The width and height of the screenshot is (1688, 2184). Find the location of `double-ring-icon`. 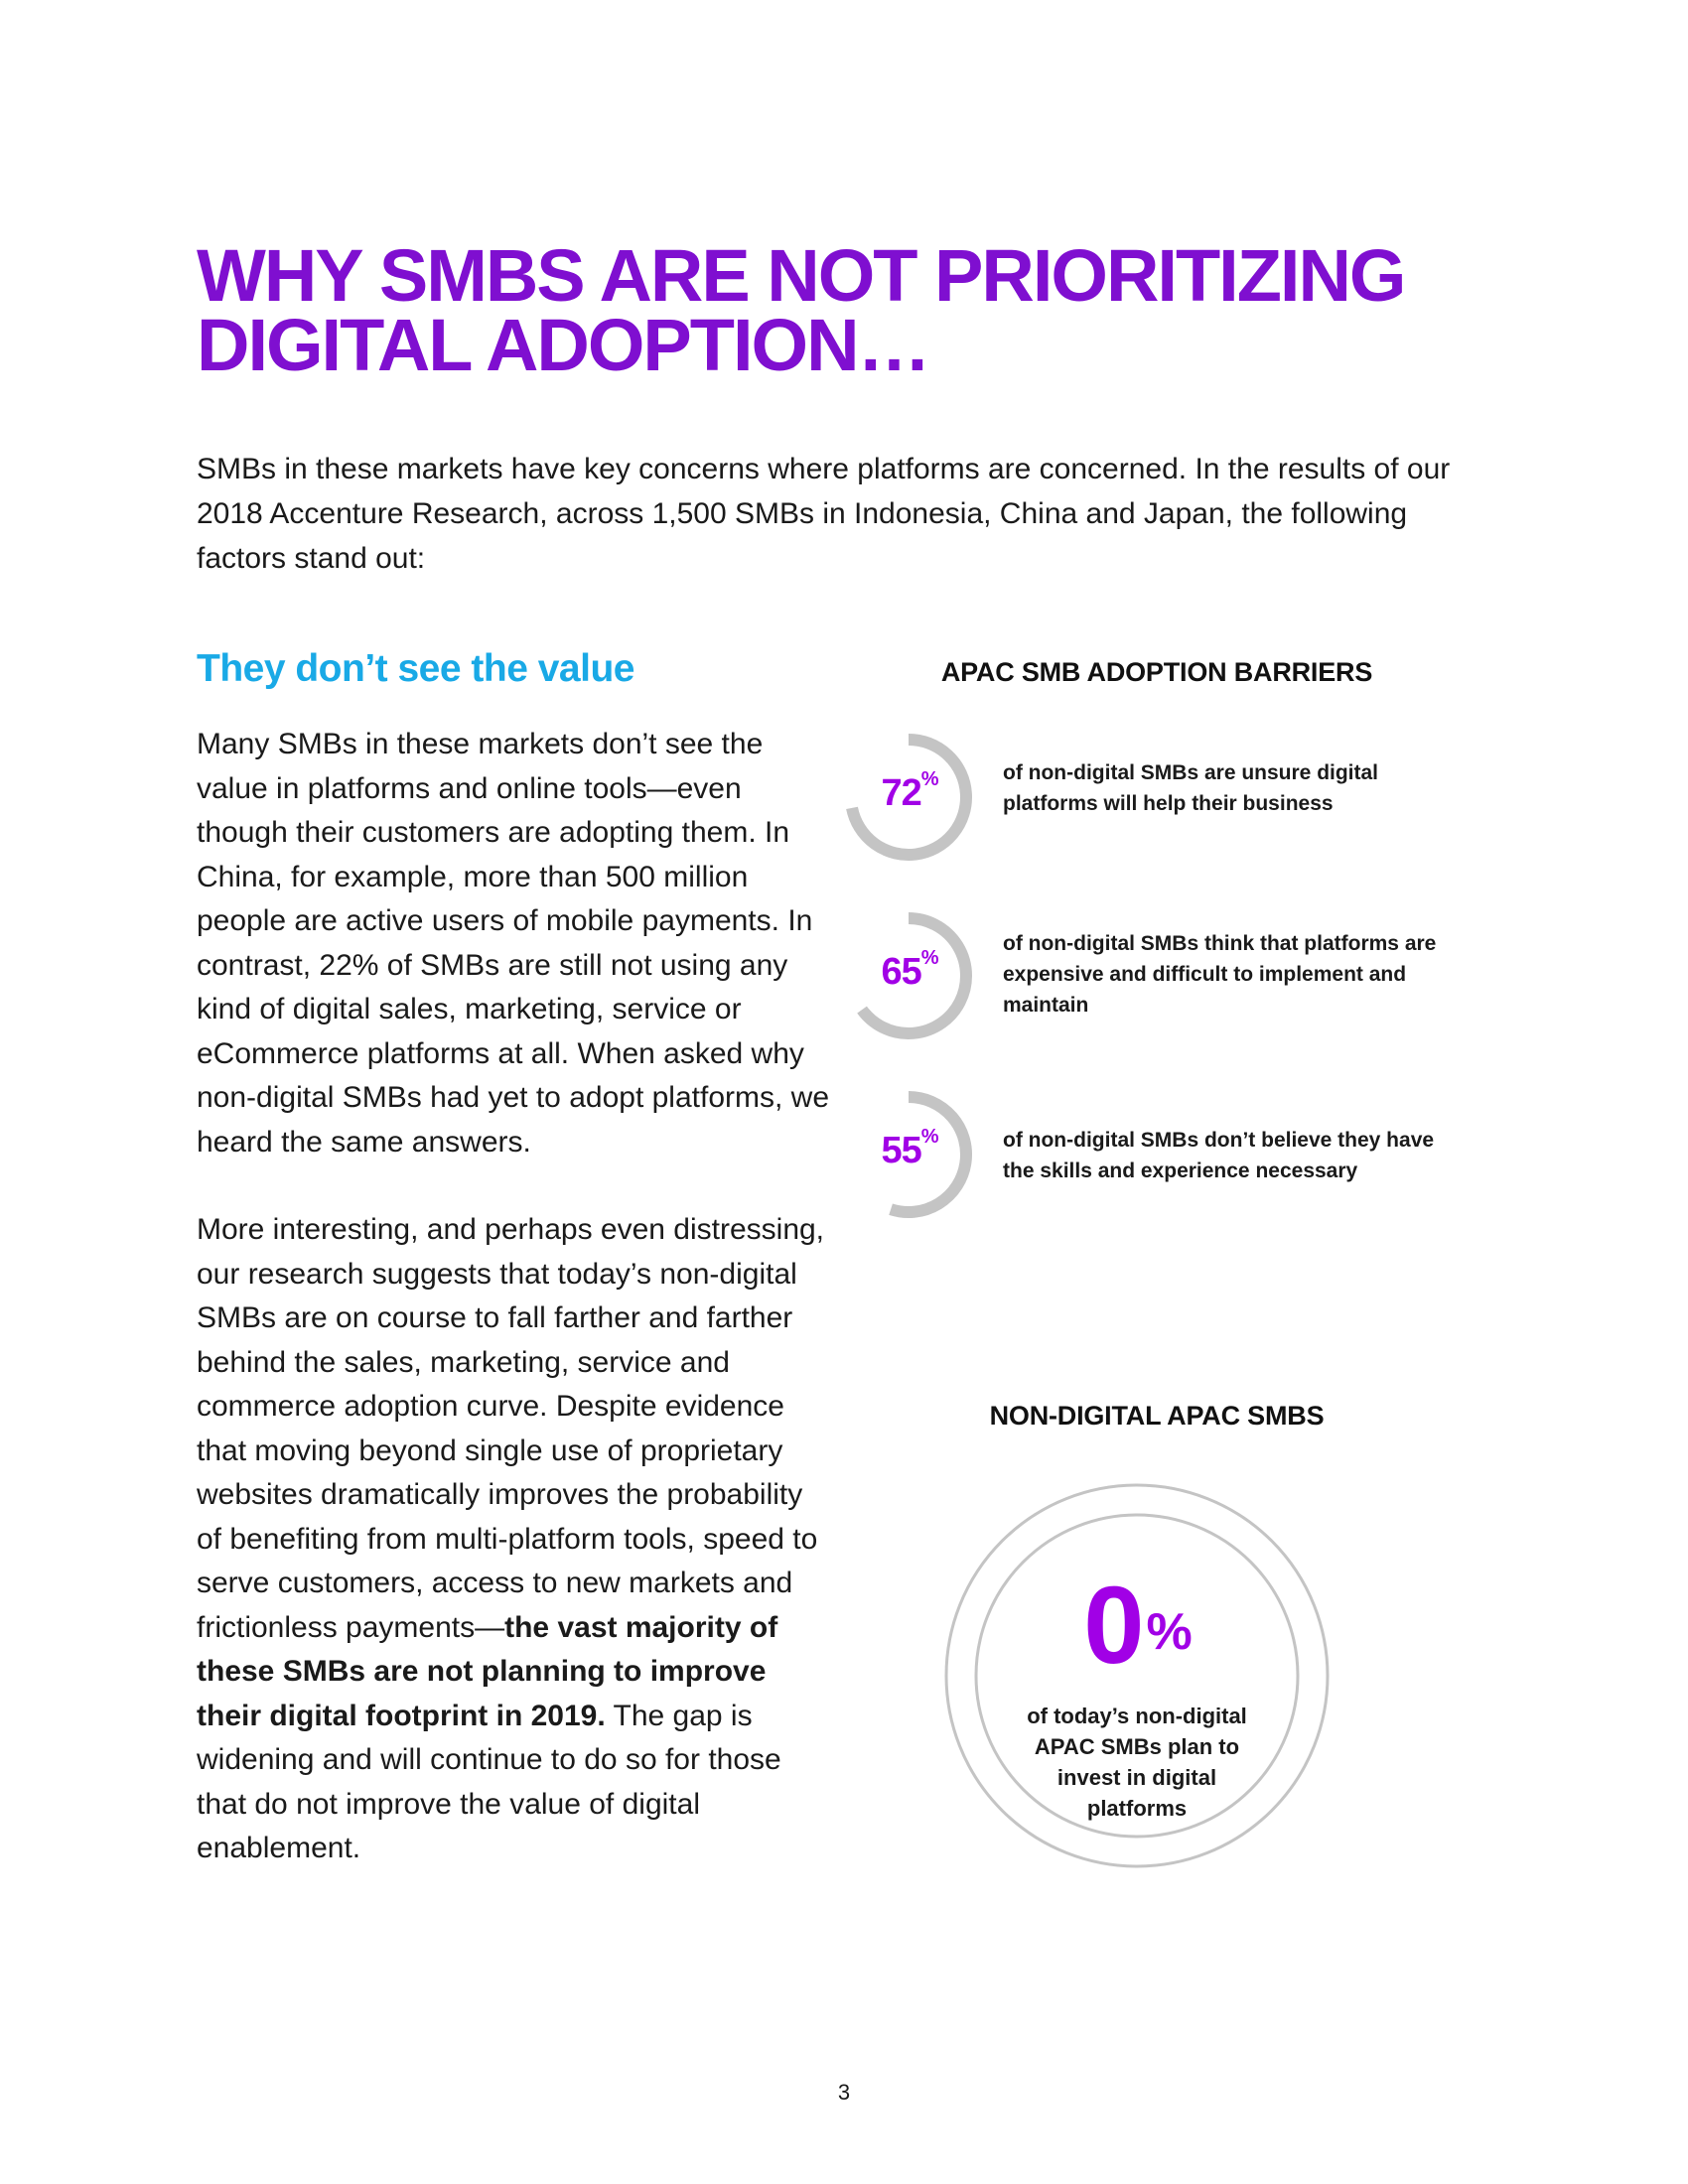

double-ring-icon is located at coordinates (1137, 1675).